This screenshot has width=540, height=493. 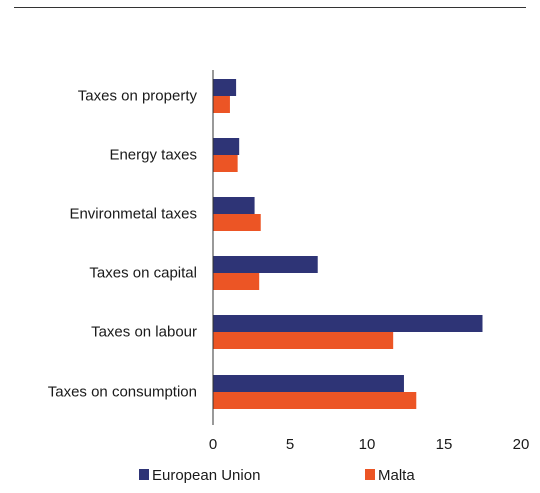 I want to click on legend-label: Malta, so click(x=396, y=475).